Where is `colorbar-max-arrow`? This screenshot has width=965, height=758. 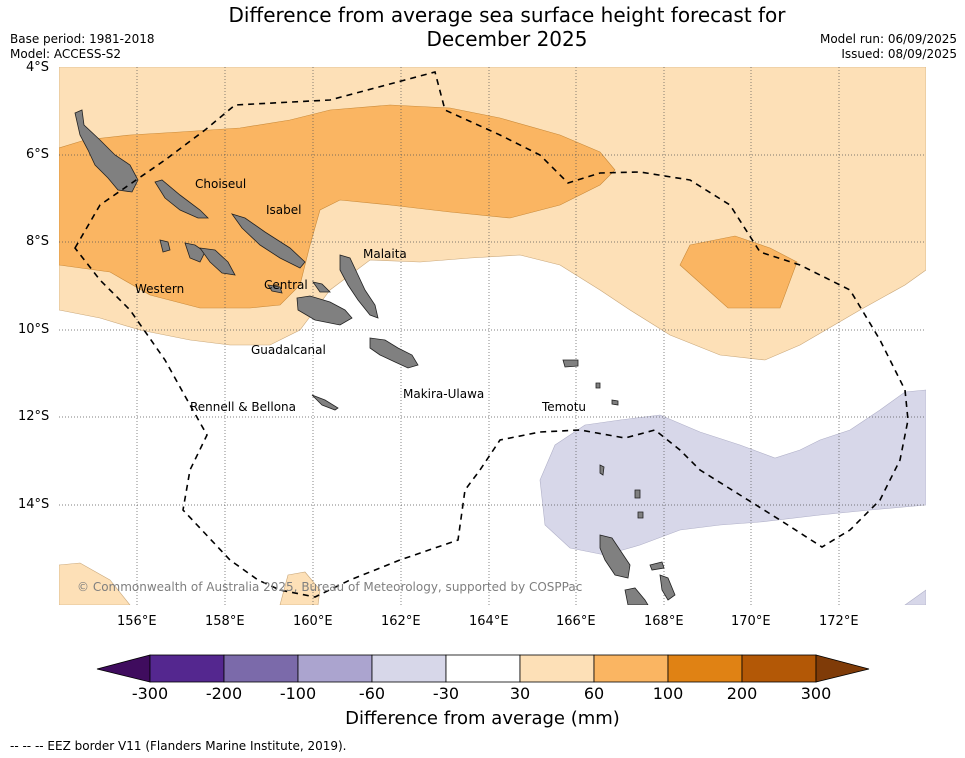
colorbar-max-arrow is located at coordinates (842, 668).